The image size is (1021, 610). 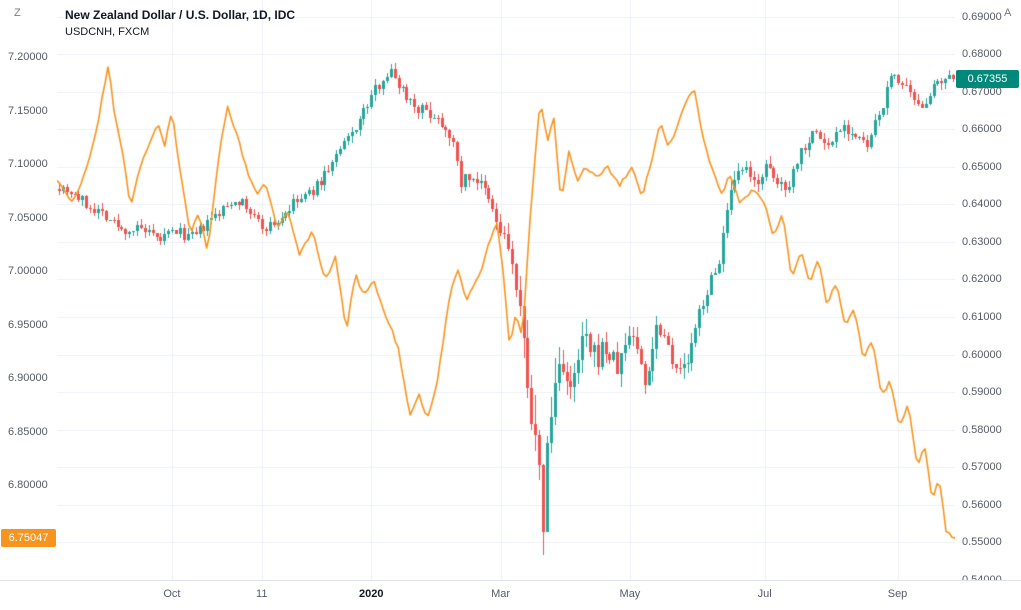 I want to click on compare-symbol-title: USDCNH, FXCM, so click(x=107, y=32).